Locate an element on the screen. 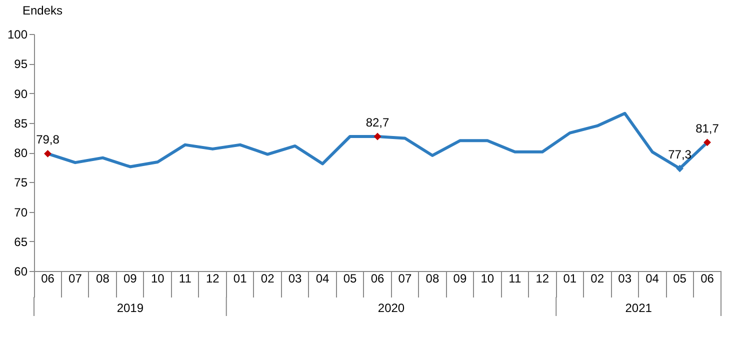  data-label: 81,7 is located at coordinates (708, 128).